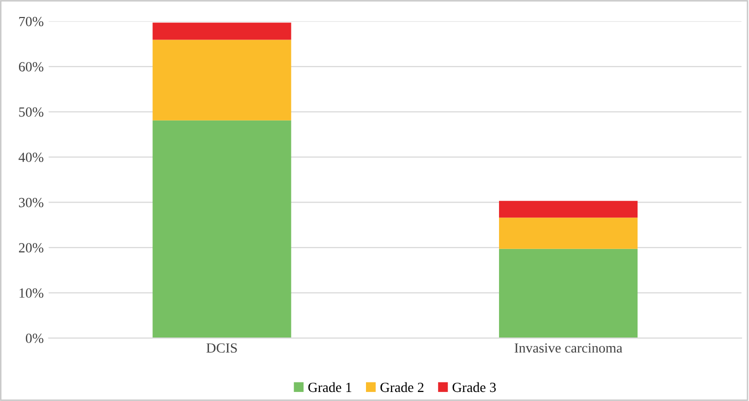 This screenshot has width=749, height=401. What do you see at coordinates (31, 21) in the screenshot?
I see `y-tick-label: 70%` at bounding box center [31, 21].